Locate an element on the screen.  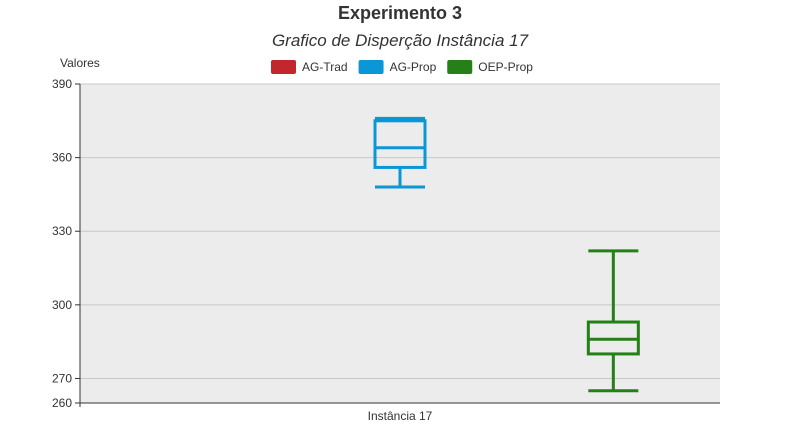
legend-item: AG-Prop is located at coordinates (397, 67).